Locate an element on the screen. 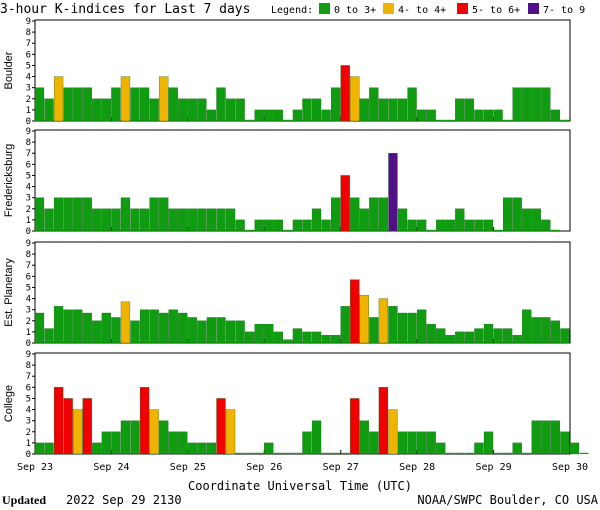 The image size is (600, 510). station-label: Fredericksburg is located at coordinates (9, 180).